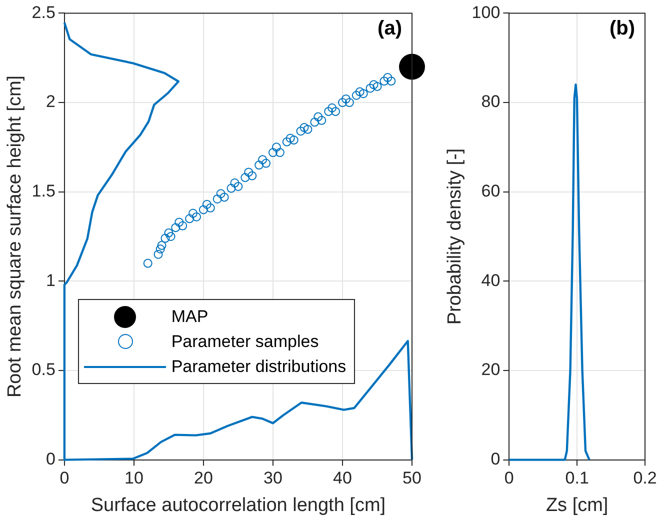  Describe the element at coordinates (390, 29) in the screenshot. I see `annotation: (a)` at that location.